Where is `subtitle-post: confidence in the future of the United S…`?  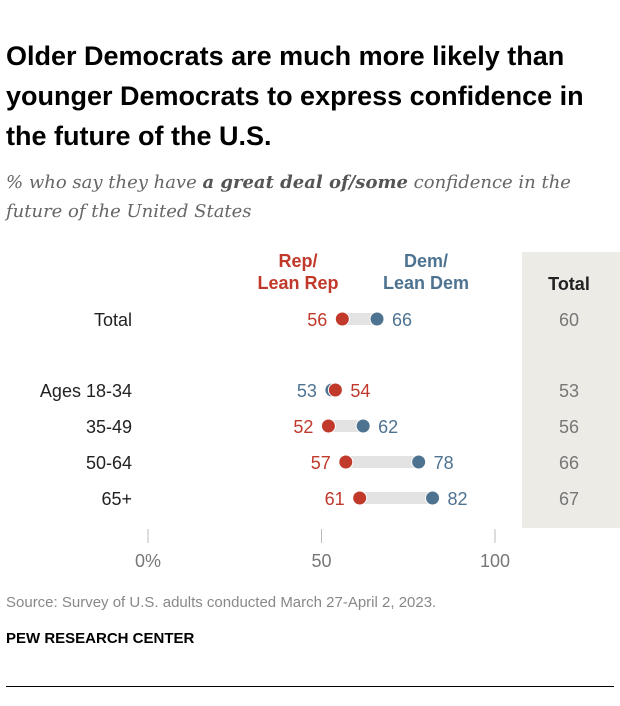
subtitle-post: confidence in the future of the United S… is located at coordinates (288, 197).